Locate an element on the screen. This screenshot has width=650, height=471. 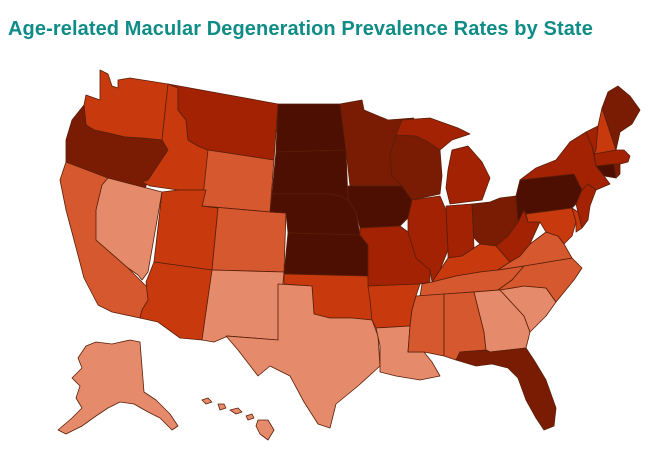
state-ks is located at coordinates (326, 254).